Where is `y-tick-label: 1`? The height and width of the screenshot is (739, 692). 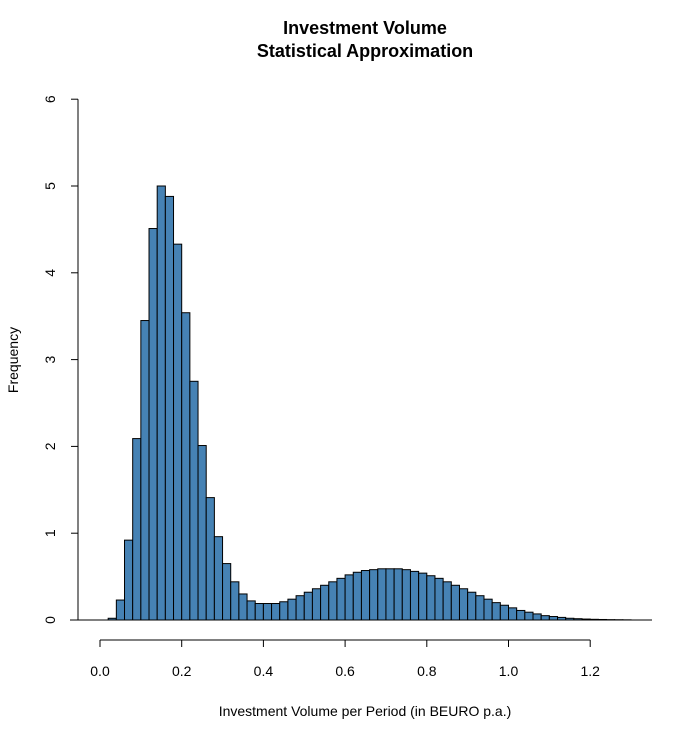
y-tick-label: 1 is located at coordinates (50, 533).